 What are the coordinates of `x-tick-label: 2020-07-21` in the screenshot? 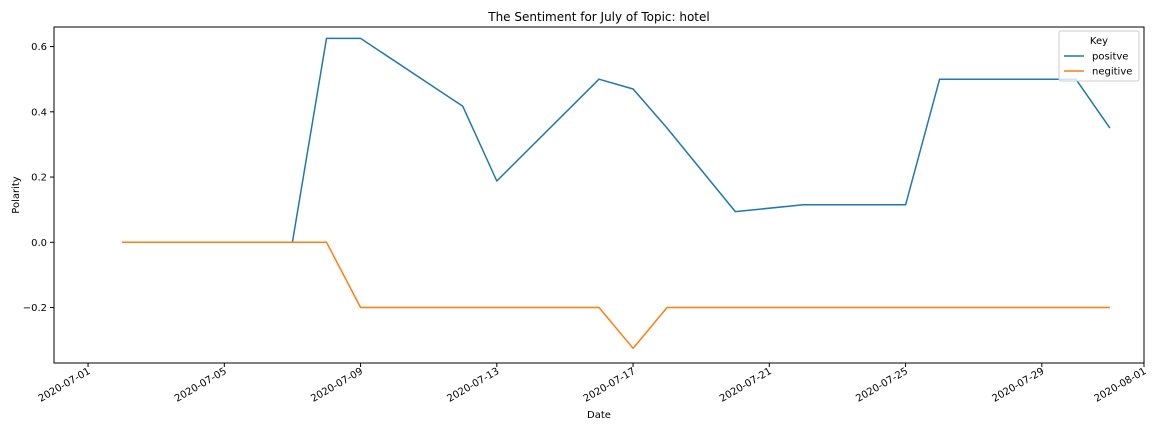 It's located at (746, 385).